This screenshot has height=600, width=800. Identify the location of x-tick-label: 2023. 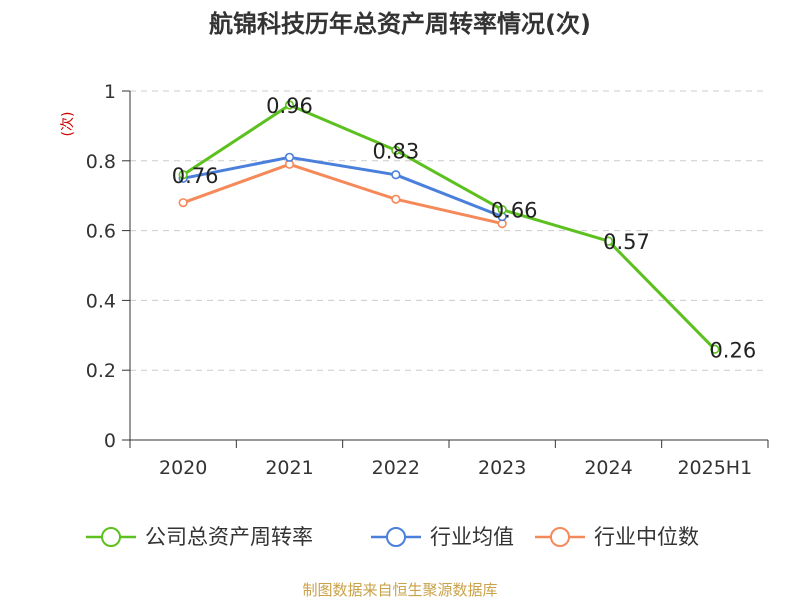
(502, 468).